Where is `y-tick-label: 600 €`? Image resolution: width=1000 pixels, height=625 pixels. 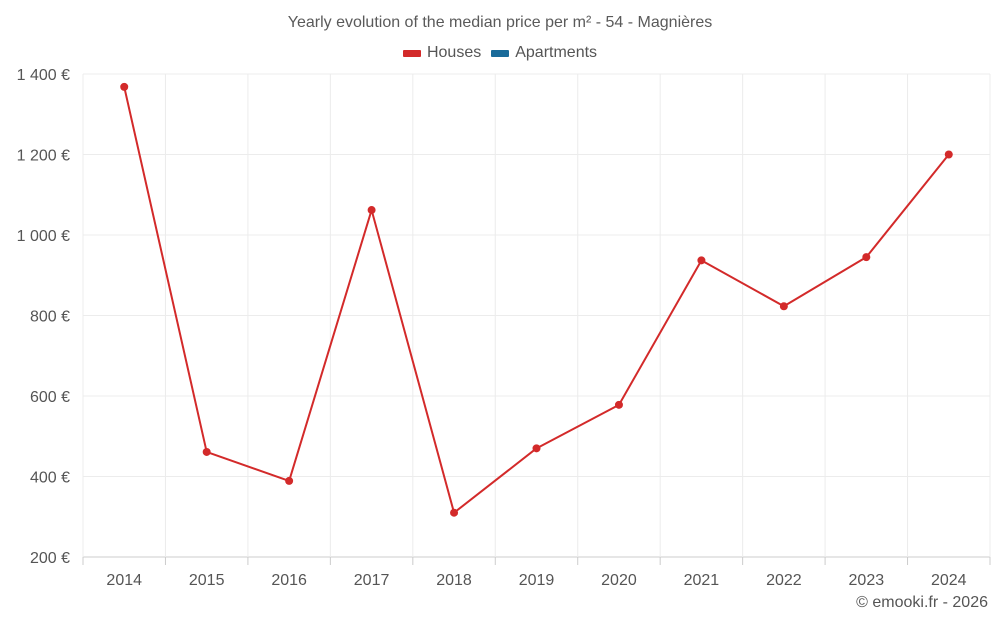 y-tick-label: 600 € is located at coordinates (50, 397).